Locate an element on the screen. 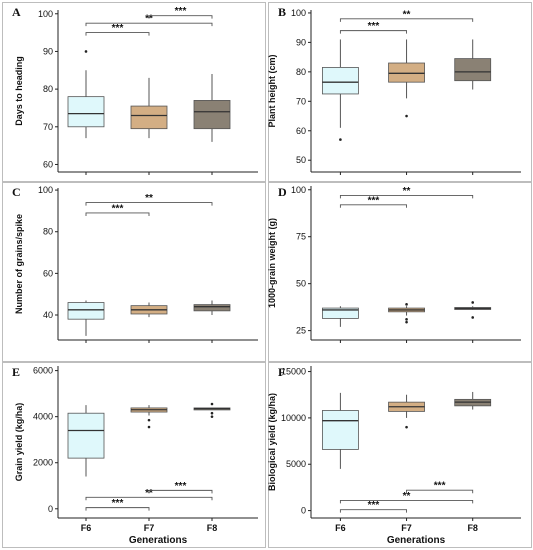 The width and height of the screenshot is (533, 550). panel-letter: C is located at coordinates (16, 192).